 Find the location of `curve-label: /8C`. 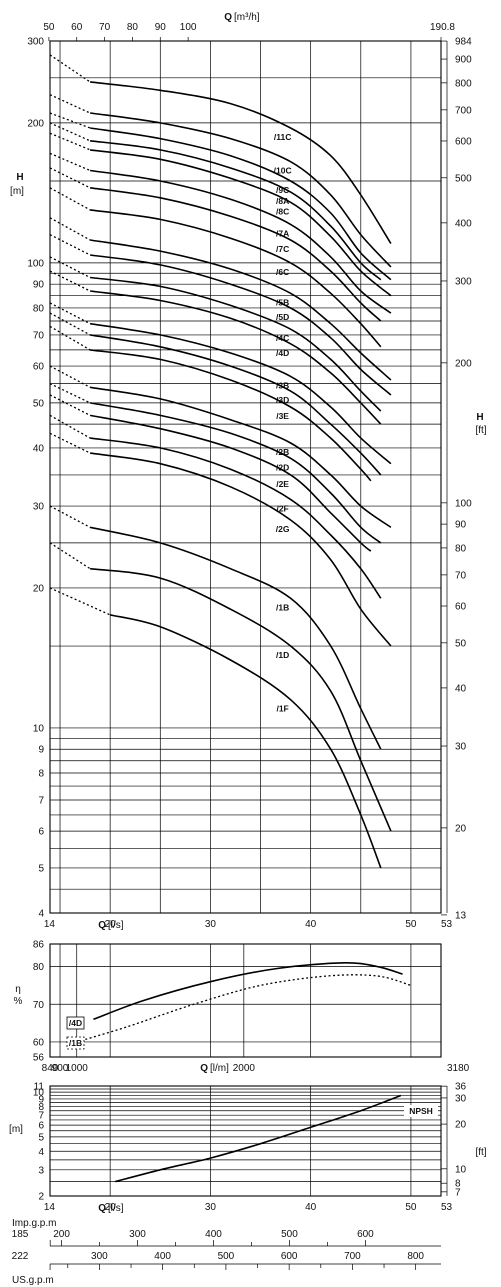

curve-label: /8C is located at coordinates (282, 211).